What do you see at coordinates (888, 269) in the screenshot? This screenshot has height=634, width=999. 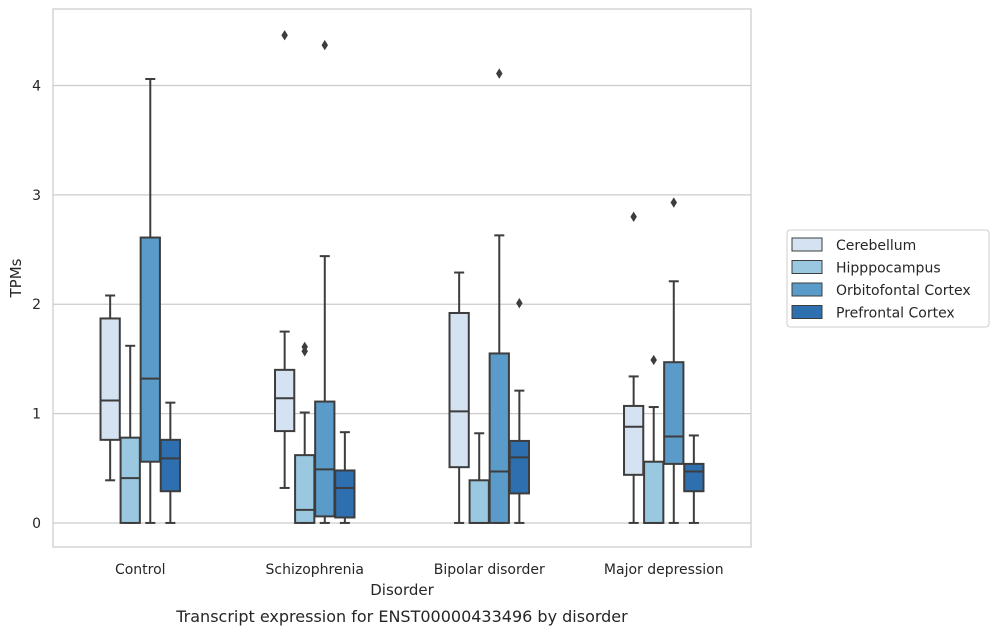 I see `legend-label: Hipppocampus` at bounding box center [888, 269].